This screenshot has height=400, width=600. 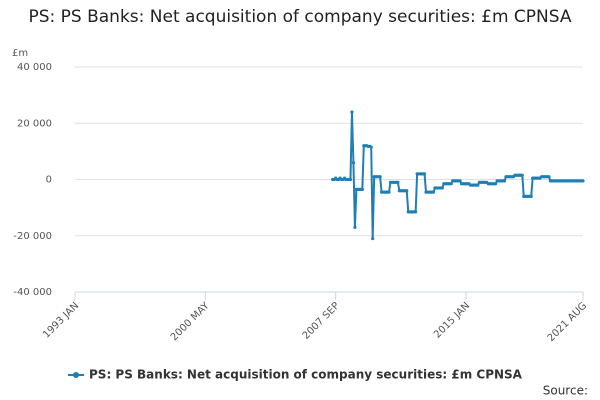 What do you see at coordinates (76, 375) in the screenshot?
I see `legend-symbol` at bounding box center [76, 375].